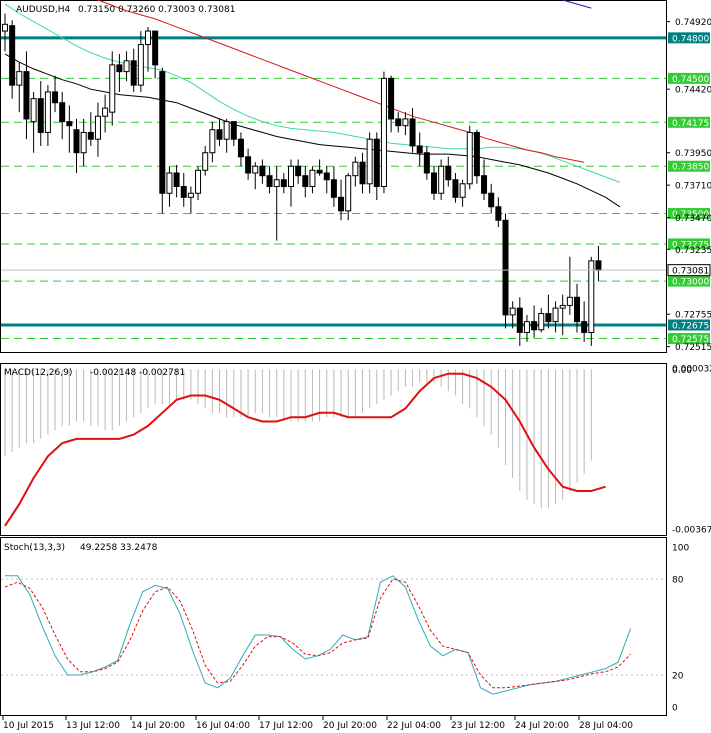 The image size is (711, 733). I want to click on x-tick-label: 17 Jul 12:00, so click(286, 726).